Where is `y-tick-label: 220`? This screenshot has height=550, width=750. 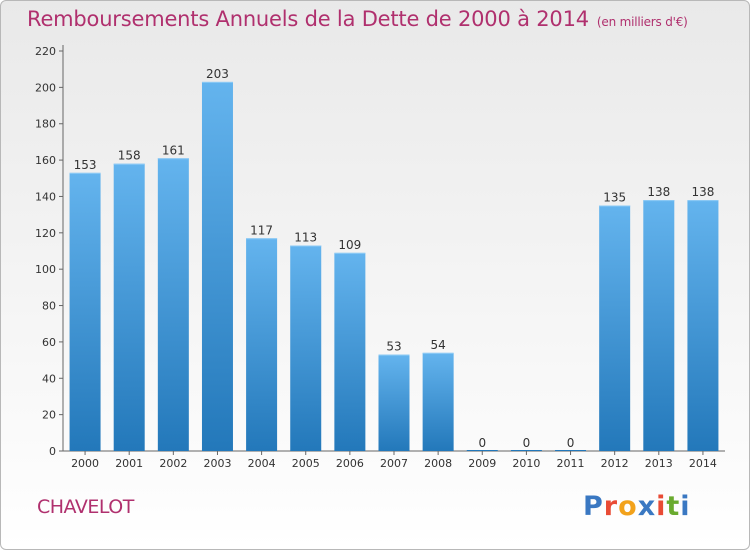 y-tick-label: 220 is located at coordinates (45, 51).